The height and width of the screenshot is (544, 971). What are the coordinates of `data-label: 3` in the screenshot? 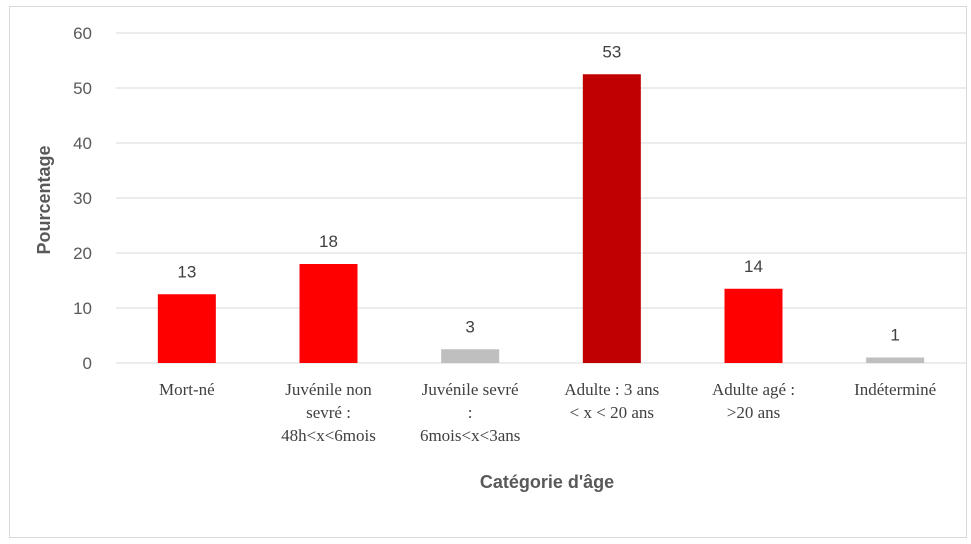 It's located at (469, 326).